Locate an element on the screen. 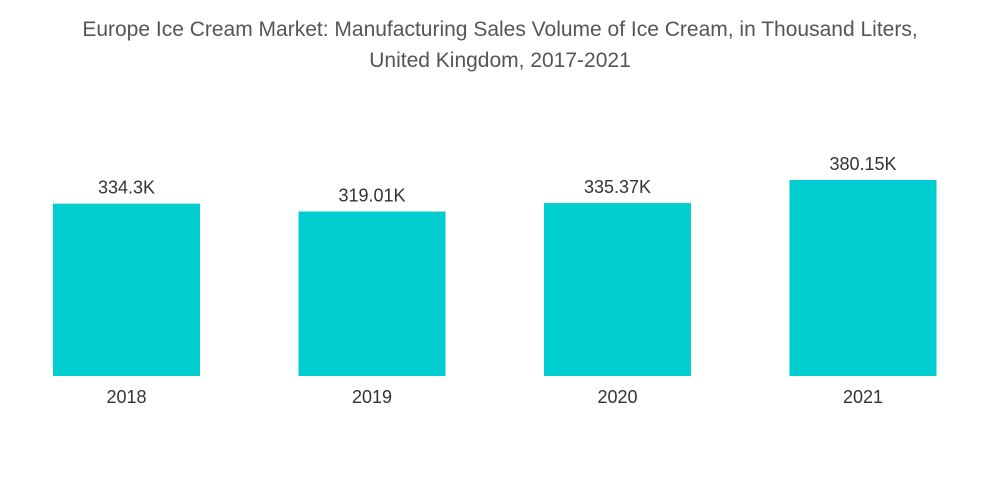 This screenshot has height=504, width=1000. x-tick-label-2021: 2021 is located at coordinates (863, 397).